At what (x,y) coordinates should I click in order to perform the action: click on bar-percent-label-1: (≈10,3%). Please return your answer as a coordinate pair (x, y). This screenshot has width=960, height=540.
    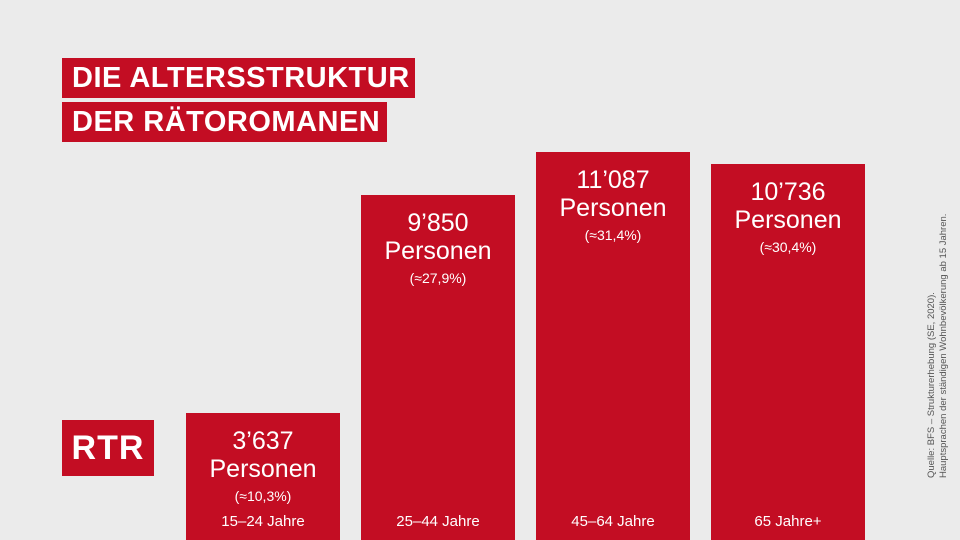
    Looking at the image, I should click on (263, 496).